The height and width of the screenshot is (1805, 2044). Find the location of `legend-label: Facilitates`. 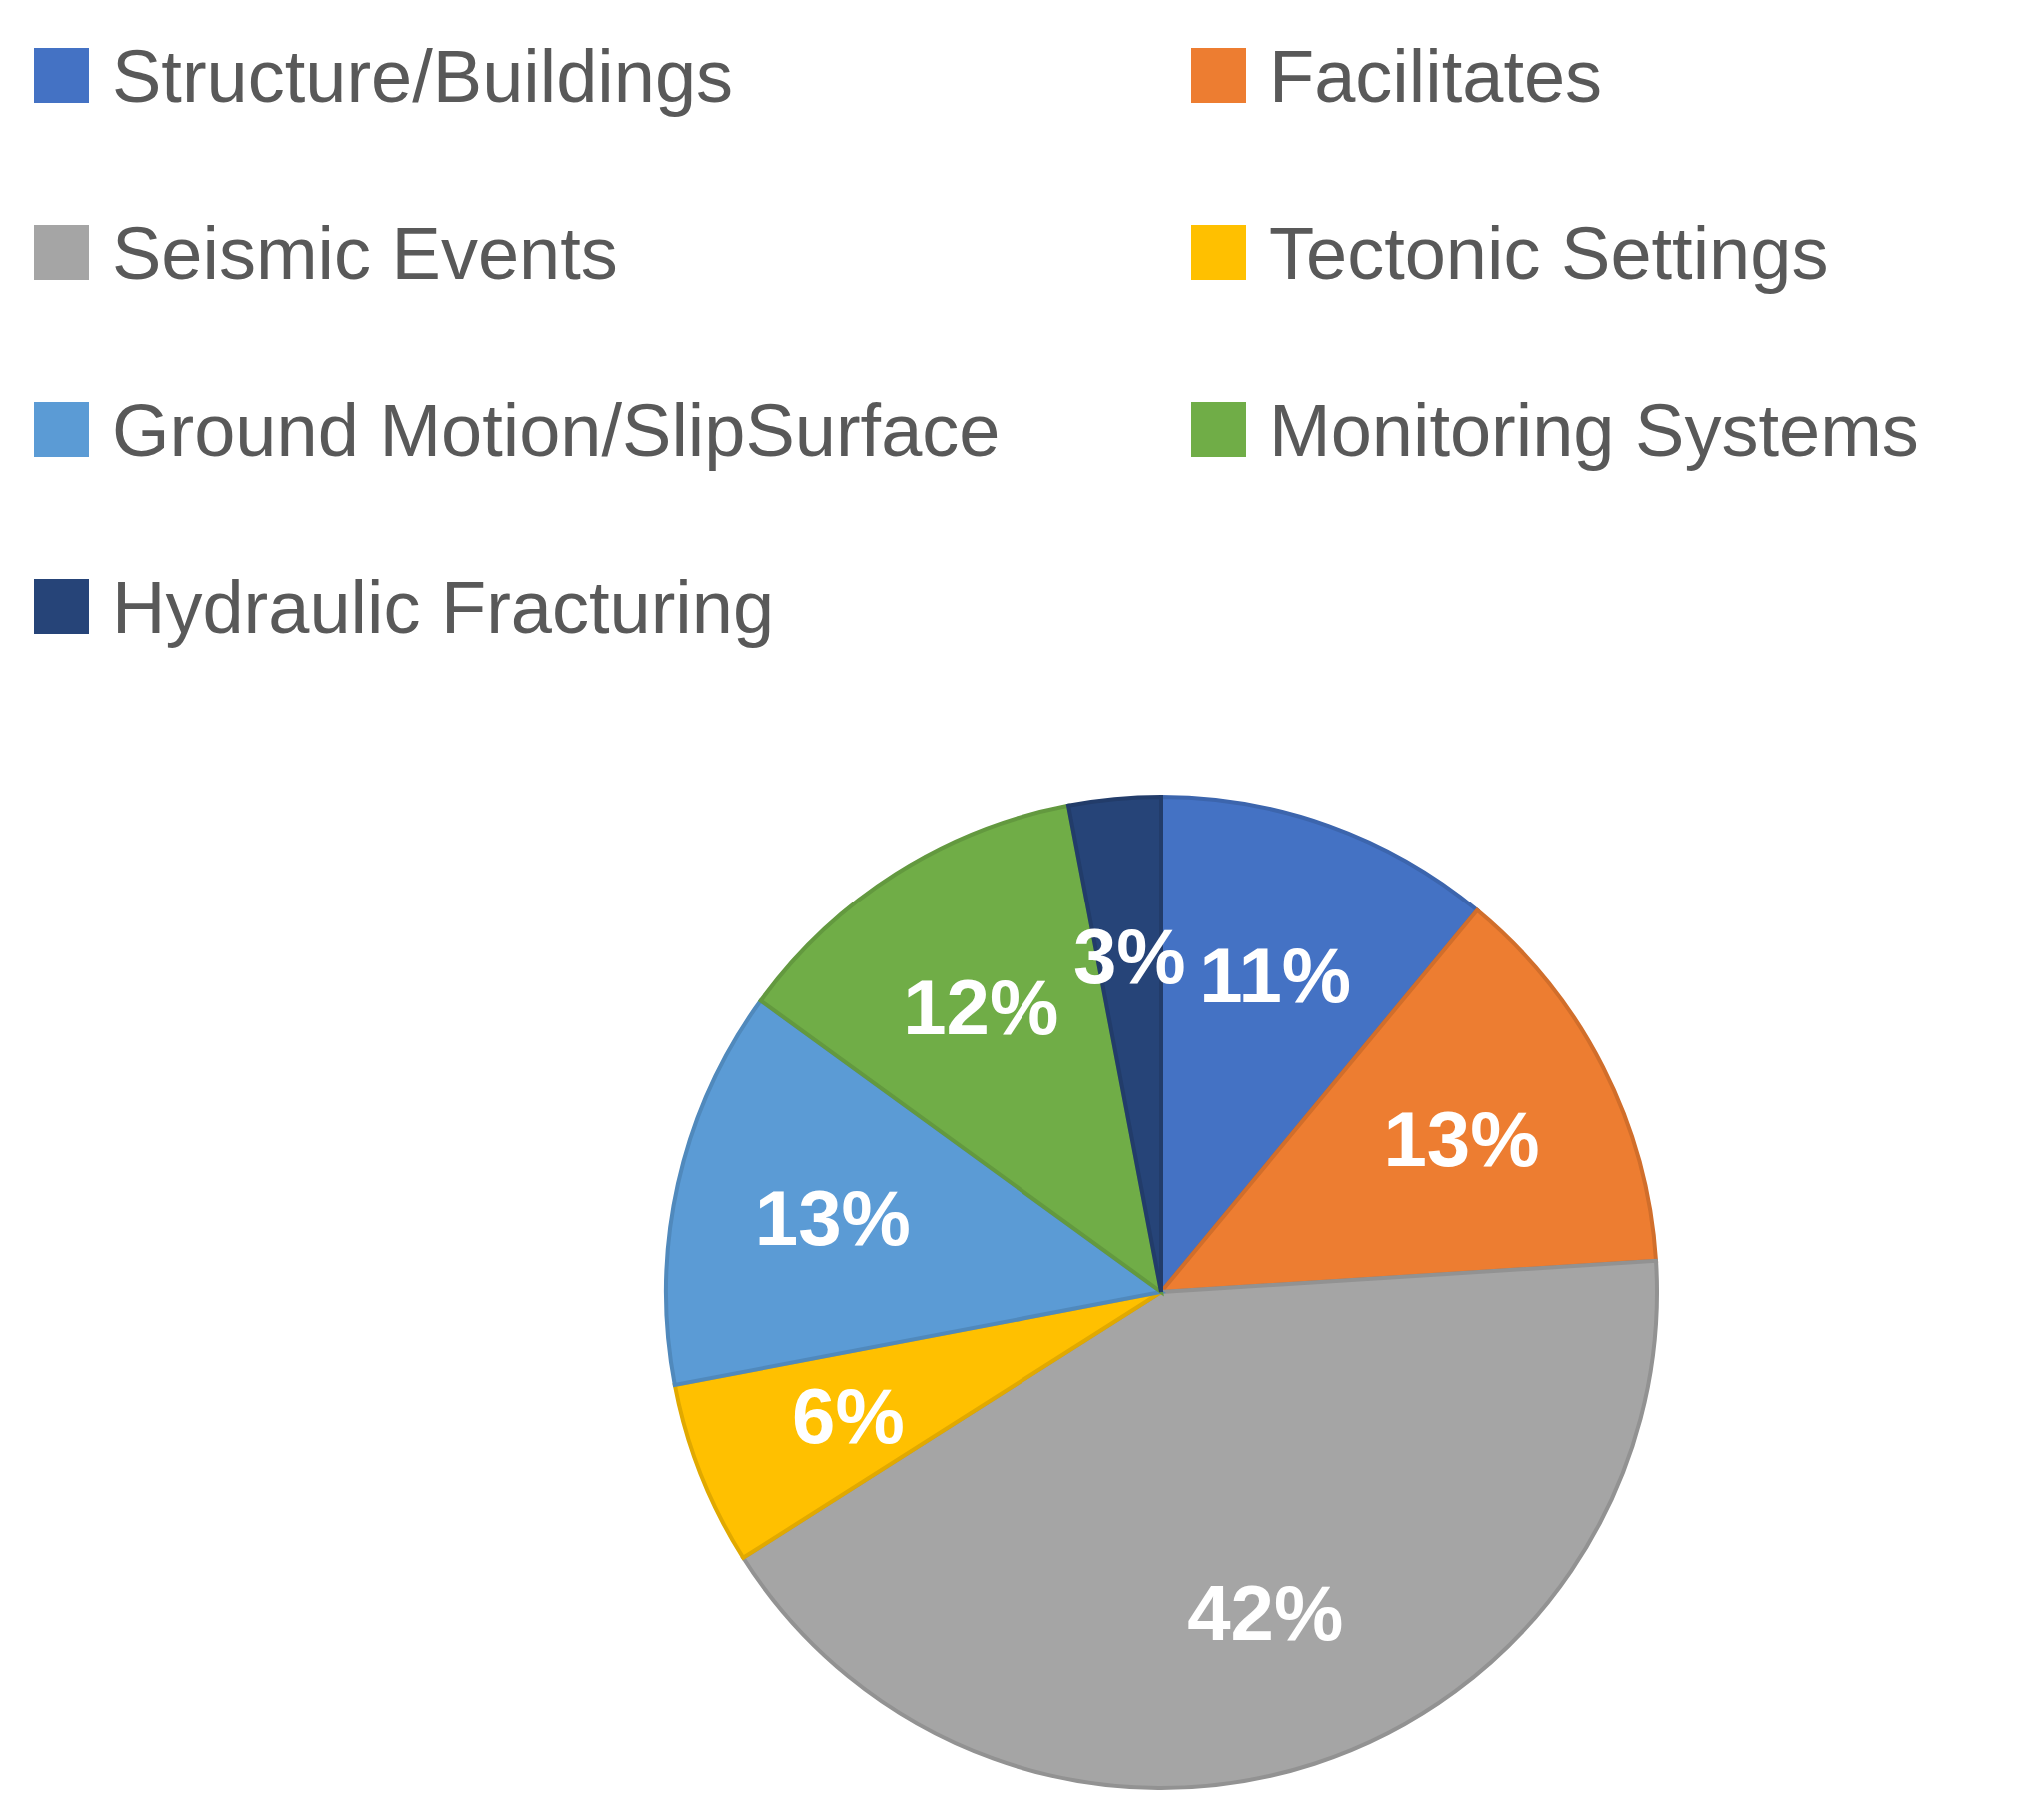

legend-label: Facilitates is located at coordinates (1436, 76).